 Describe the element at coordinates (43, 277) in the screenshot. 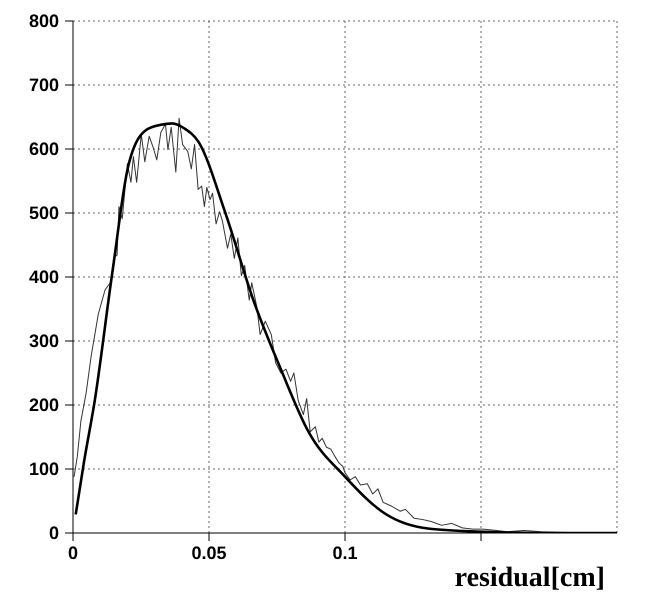

I see `y-tick-label: 400` at that location.